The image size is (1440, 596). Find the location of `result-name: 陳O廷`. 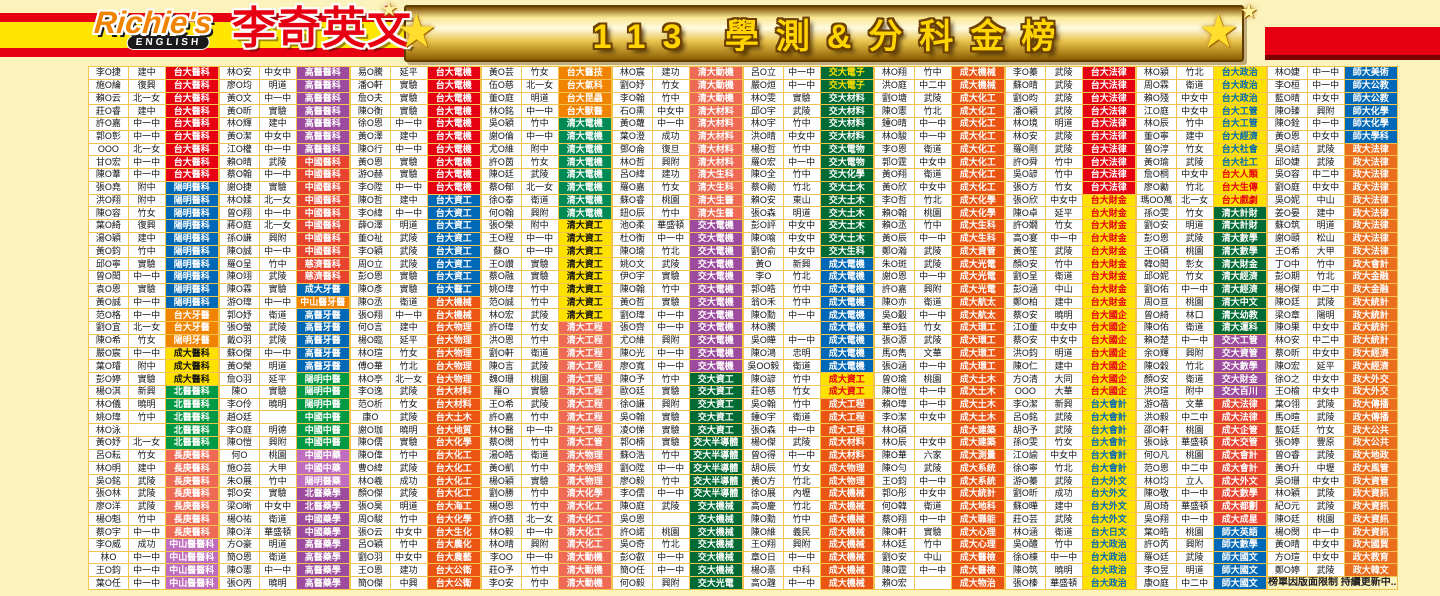

result-name: 陳O廷 is located at coordinates (501, 175).